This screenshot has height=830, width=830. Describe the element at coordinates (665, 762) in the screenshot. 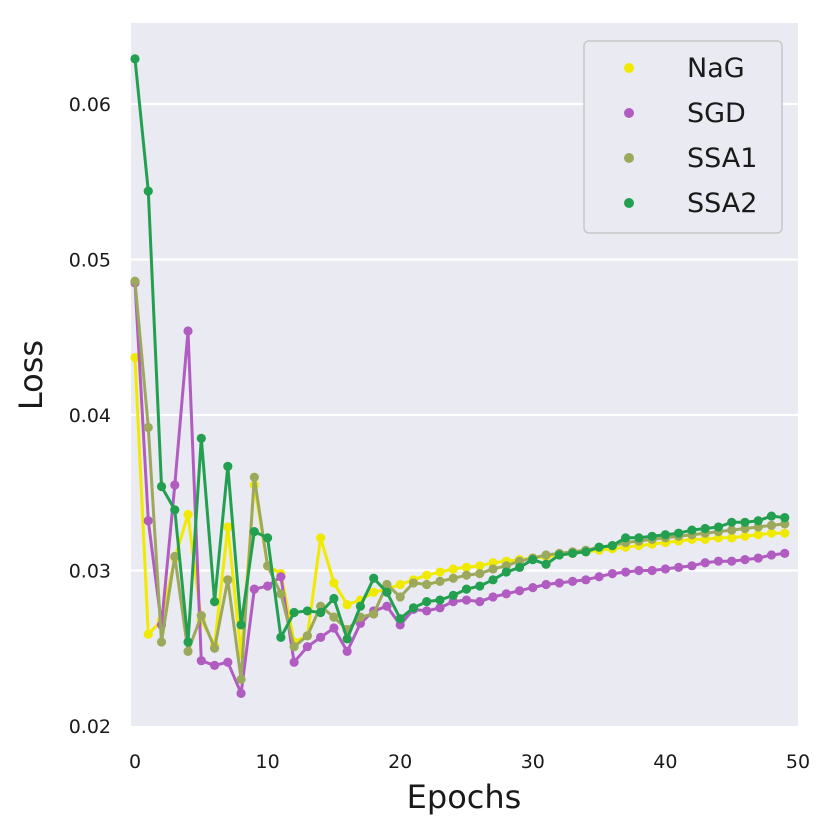

I see `x-tick-label: 40` at that location.